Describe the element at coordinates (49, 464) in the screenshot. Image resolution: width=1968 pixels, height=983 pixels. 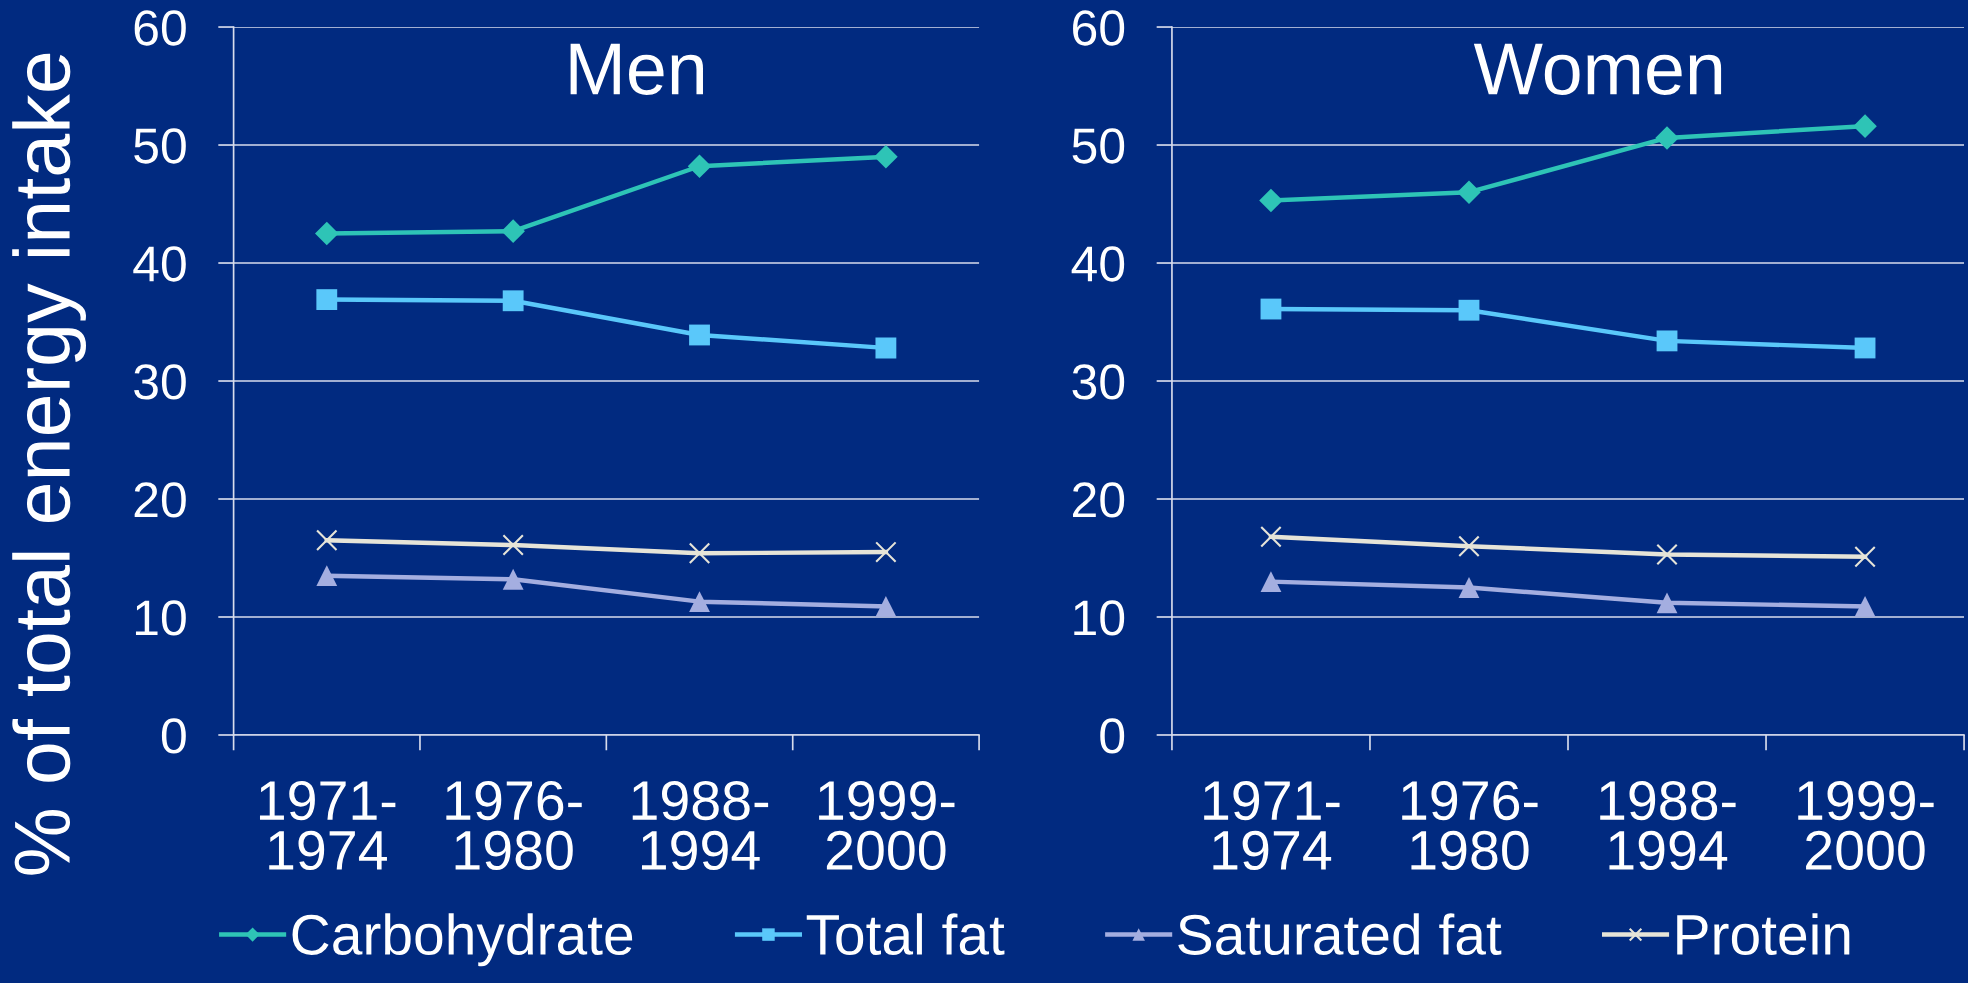
I see `y-axis-title: % of total energy intake` at that location.